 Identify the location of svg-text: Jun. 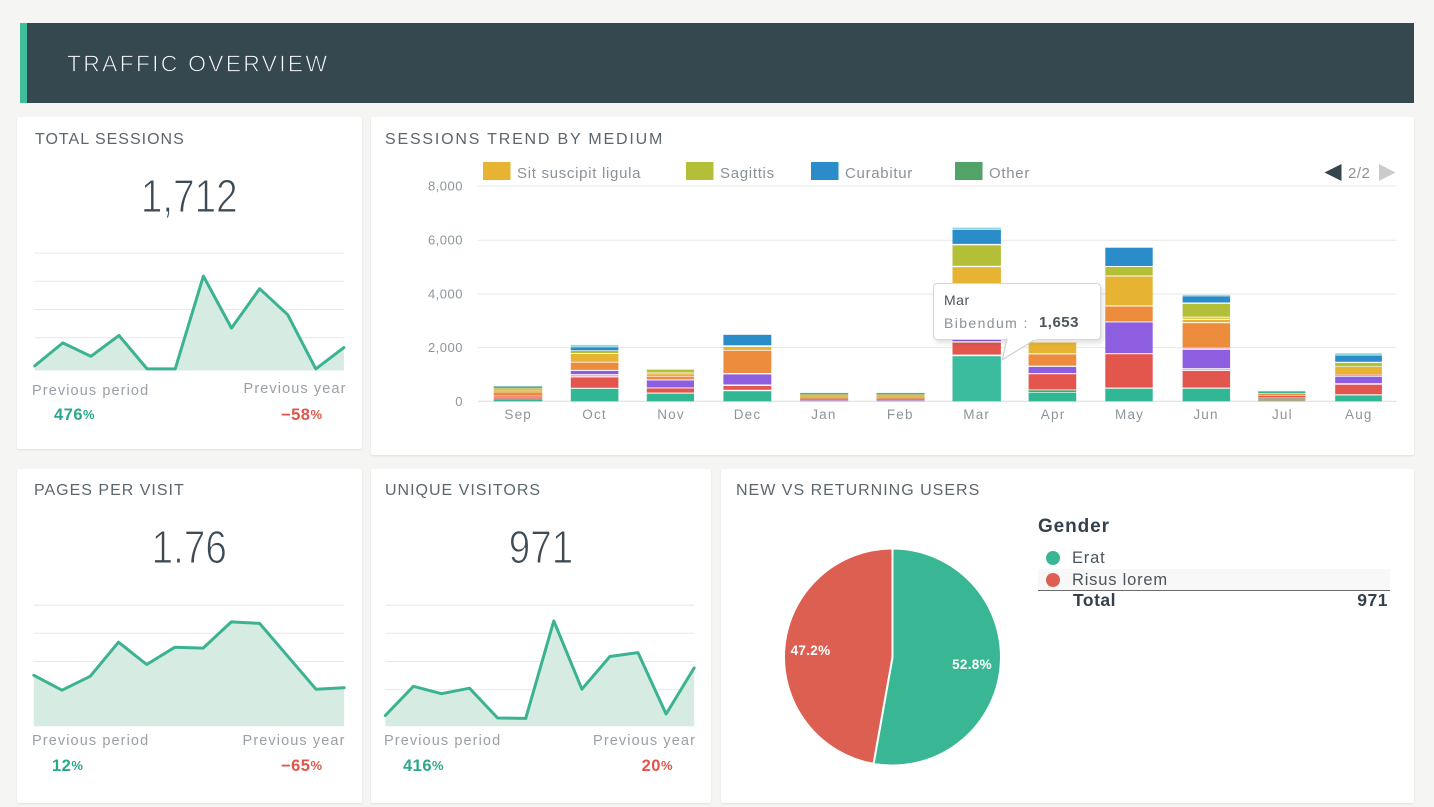
(1205, 414).